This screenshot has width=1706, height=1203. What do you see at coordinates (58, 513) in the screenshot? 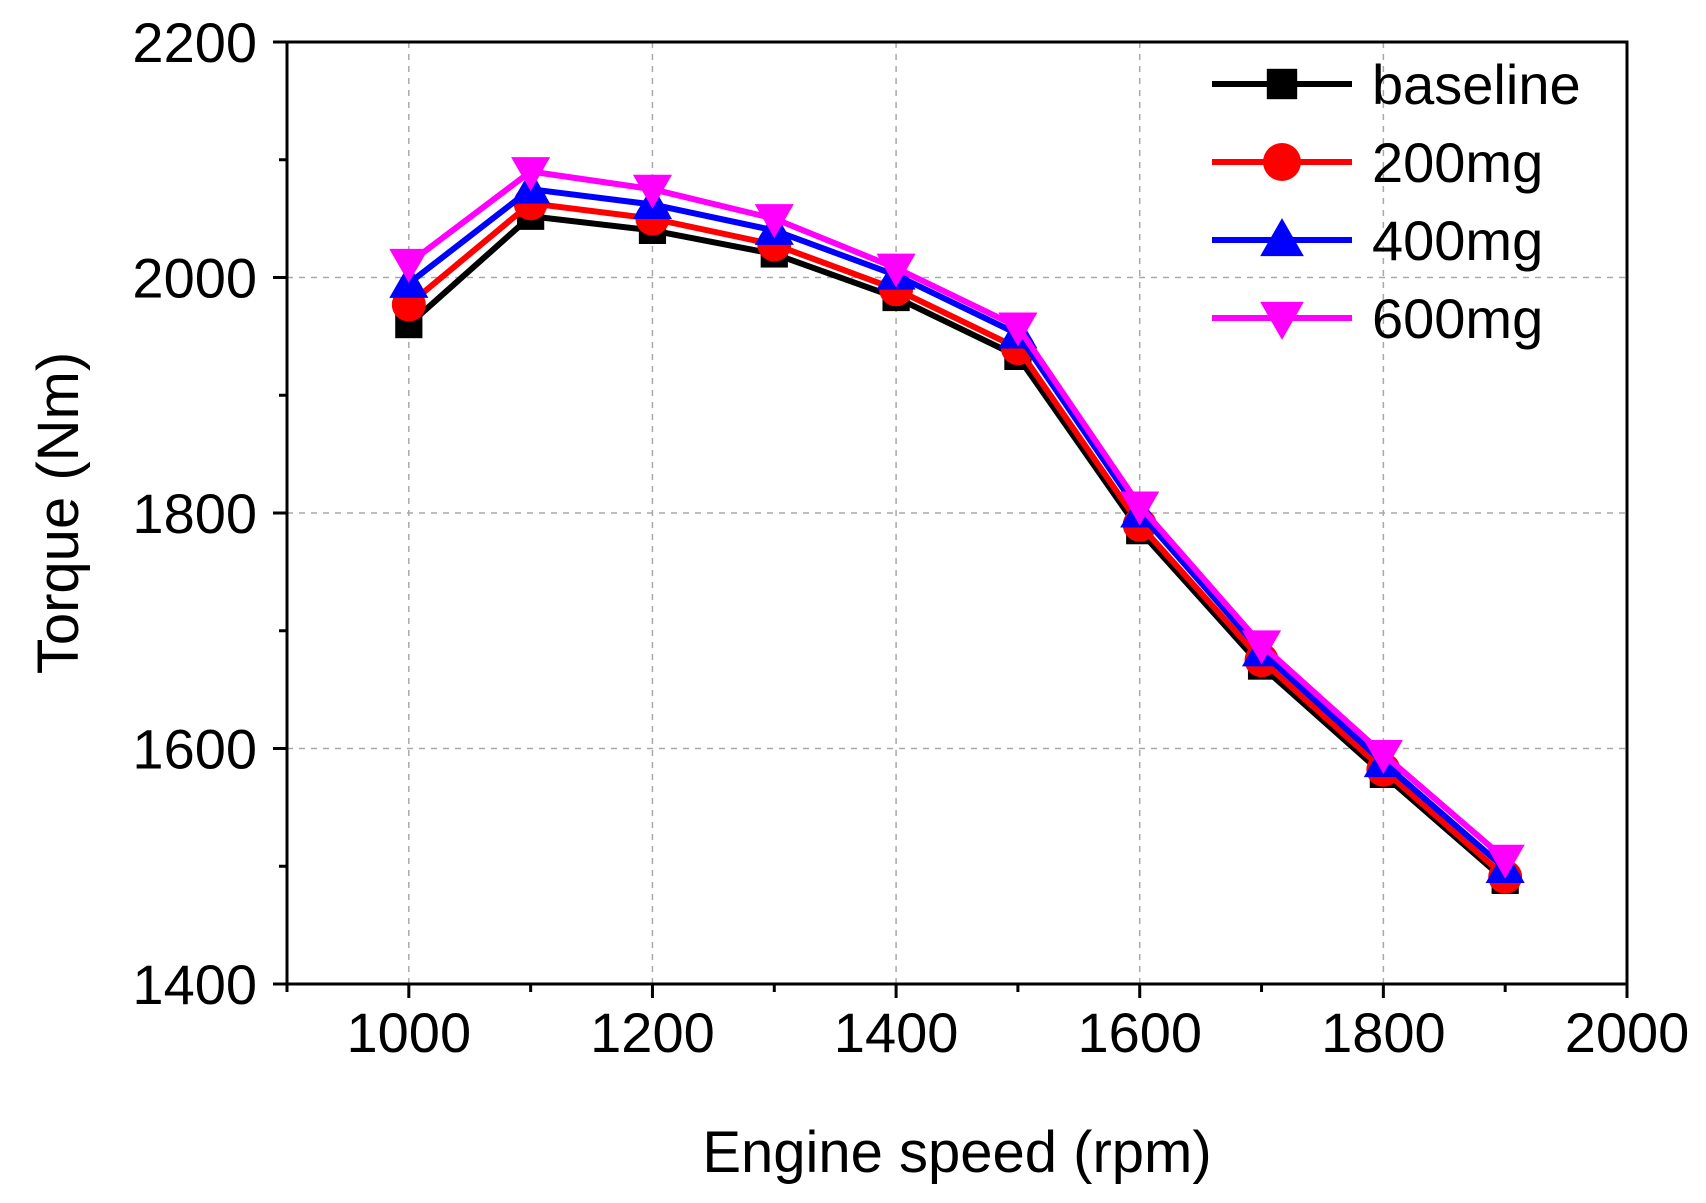
I see `y-axis-title: Torque (Nm)` at bounding box center [58, 513].